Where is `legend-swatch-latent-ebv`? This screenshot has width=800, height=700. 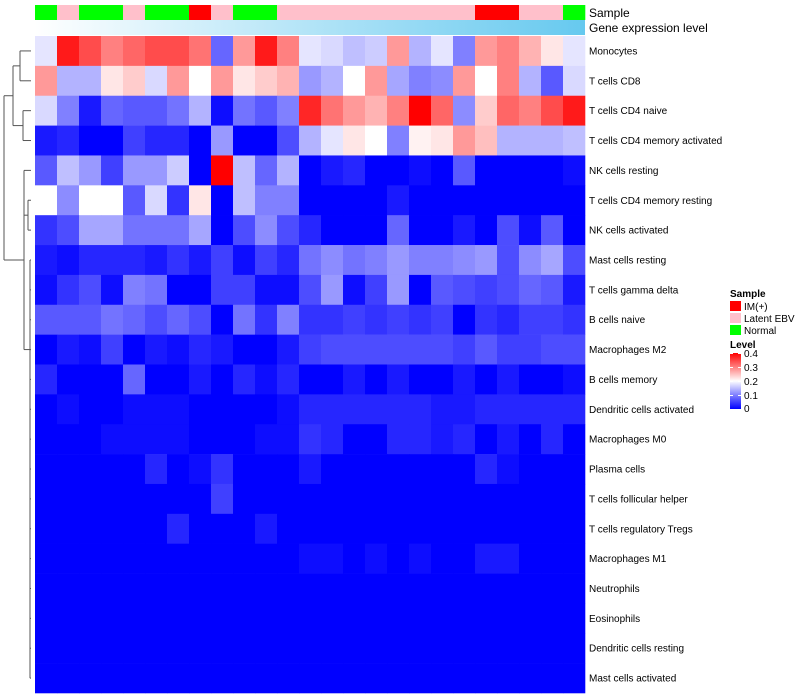
legend-swatch-latent-ebv is located at coordinates (735, 318).